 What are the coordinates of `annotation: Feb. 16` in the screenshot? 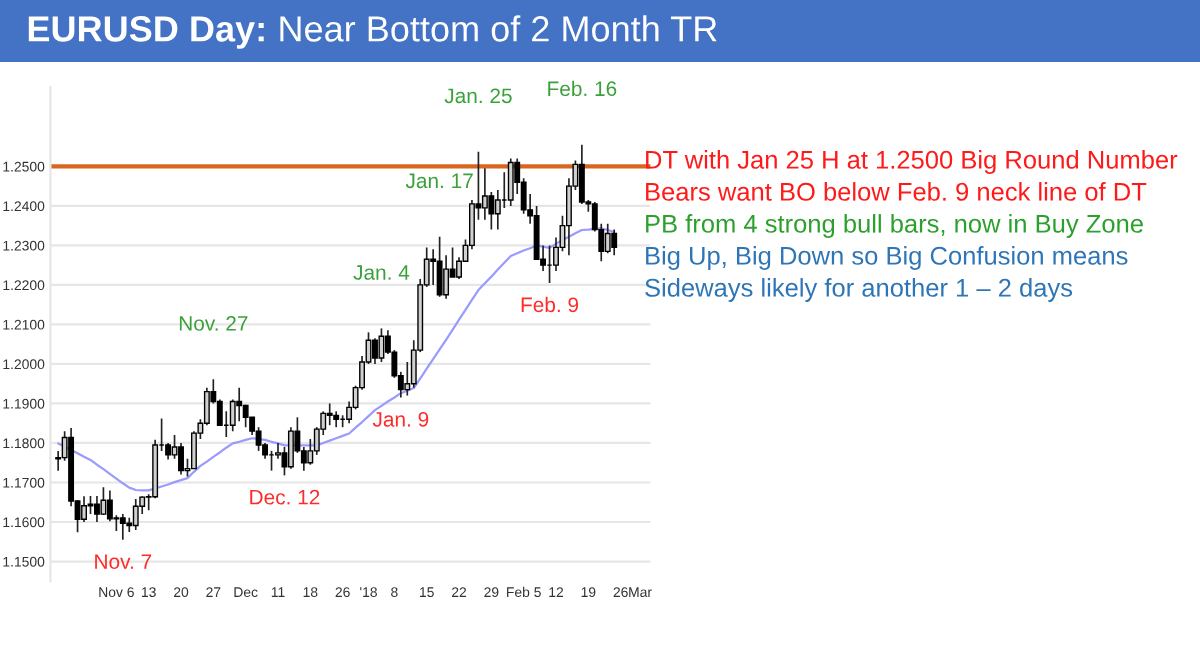 It's located at (582, 88).